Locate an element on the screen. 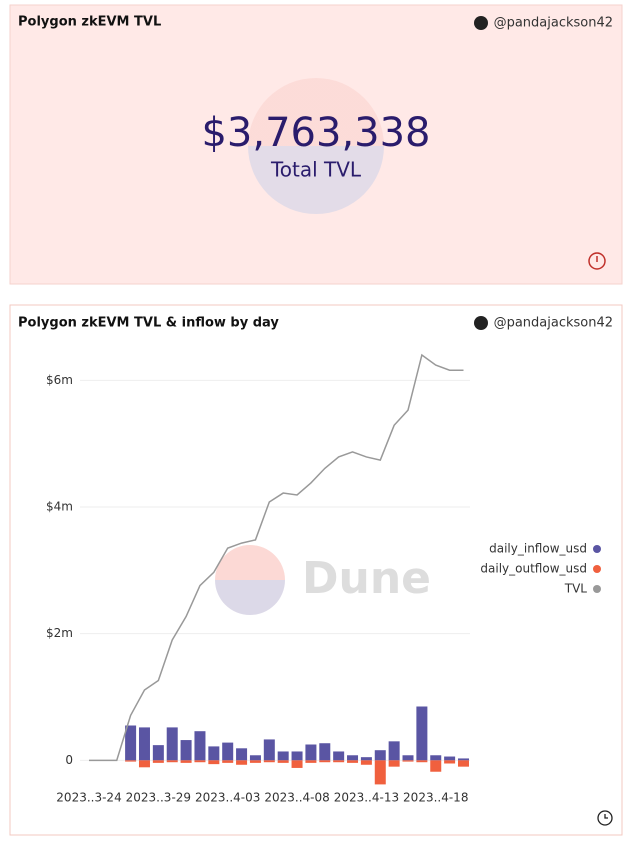 This screenshot has height=847, width=633. counter-value: $3,763,338 is located at coordinates (315, 133).